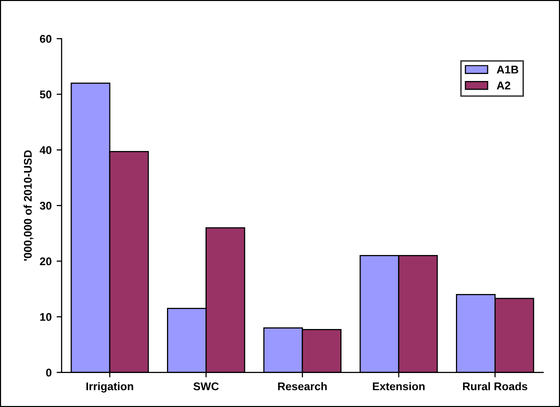  What do you see at coordinates (46, 261) in the screenshot?
I see `y-tick-label: 20` at bounding box center [46, 261].